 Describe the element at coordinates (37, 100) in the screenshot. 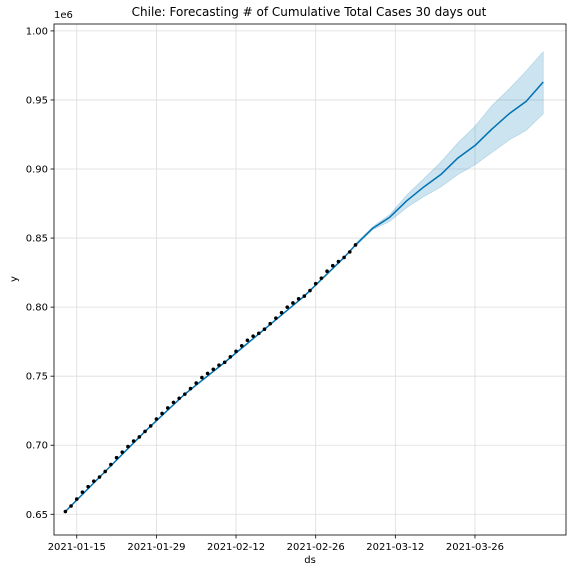

I see `y-tick-label: 0.95` at that location.